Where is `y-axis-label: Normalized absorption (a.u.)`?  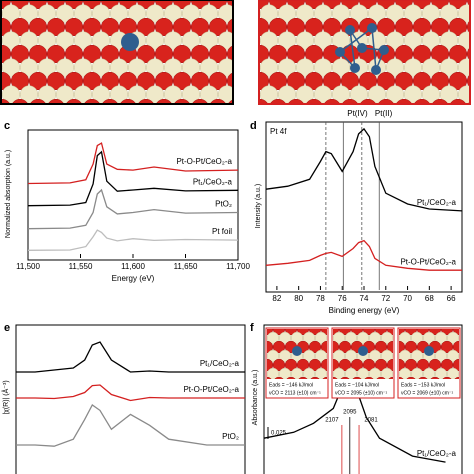
y-axis-label: Normalized absorption (a.u.) is located at coordinates (8, 194).